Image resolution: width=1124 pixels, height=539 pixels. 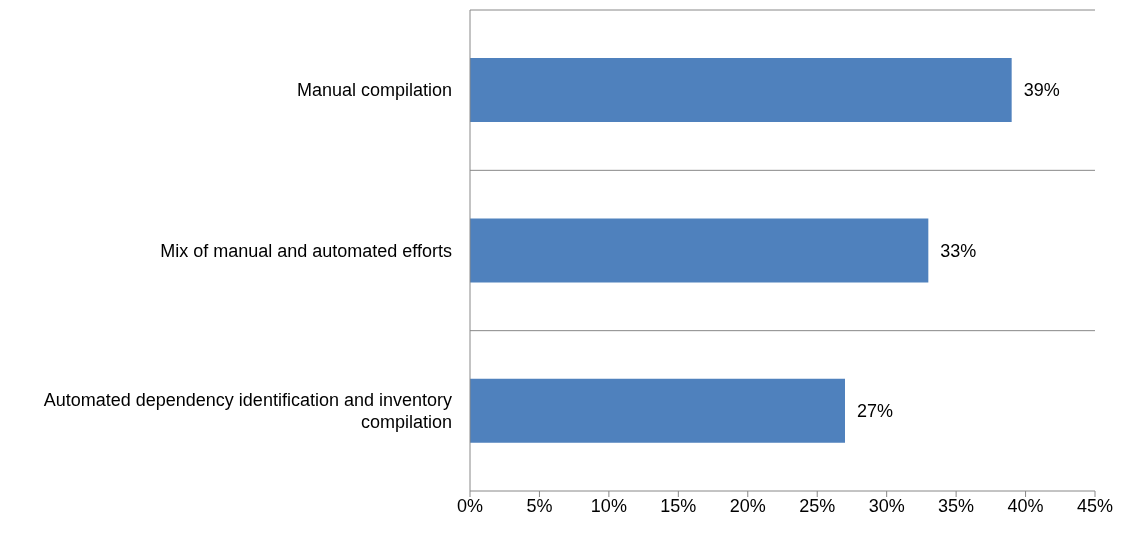 What do you see at coordinates (958, 250) in the screenshot?
I see `data-label: 33%` at bounding box center [958, 250].